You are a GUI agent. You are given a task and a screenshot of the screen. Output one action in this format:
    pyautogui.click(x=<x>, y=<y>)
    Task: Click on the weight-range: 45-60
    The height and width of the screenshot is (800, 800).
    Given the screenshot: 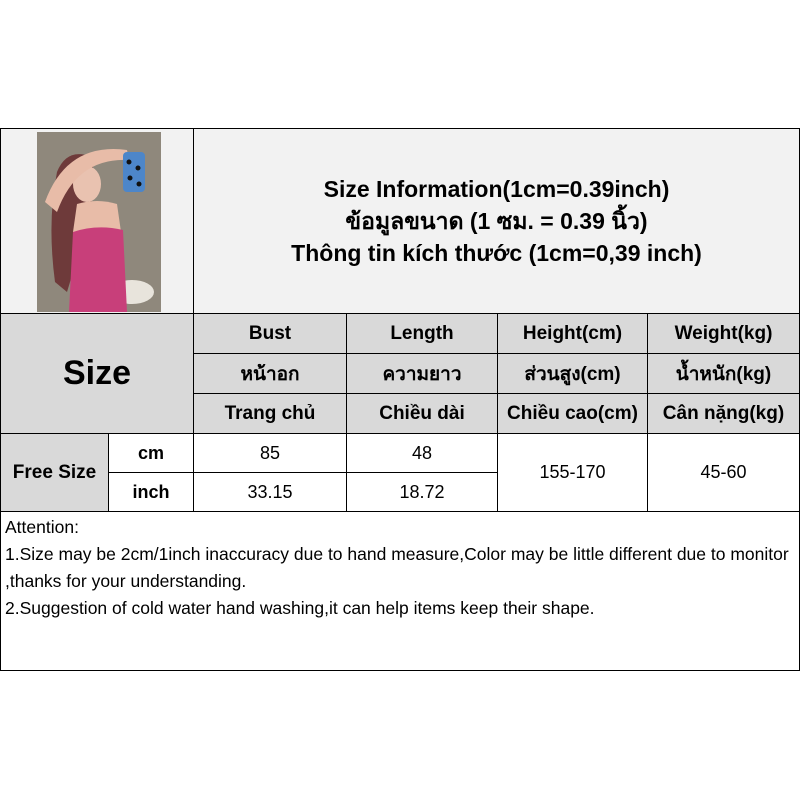 What is the action you would take?
    pyautogui.click(x=723, y=472)
    